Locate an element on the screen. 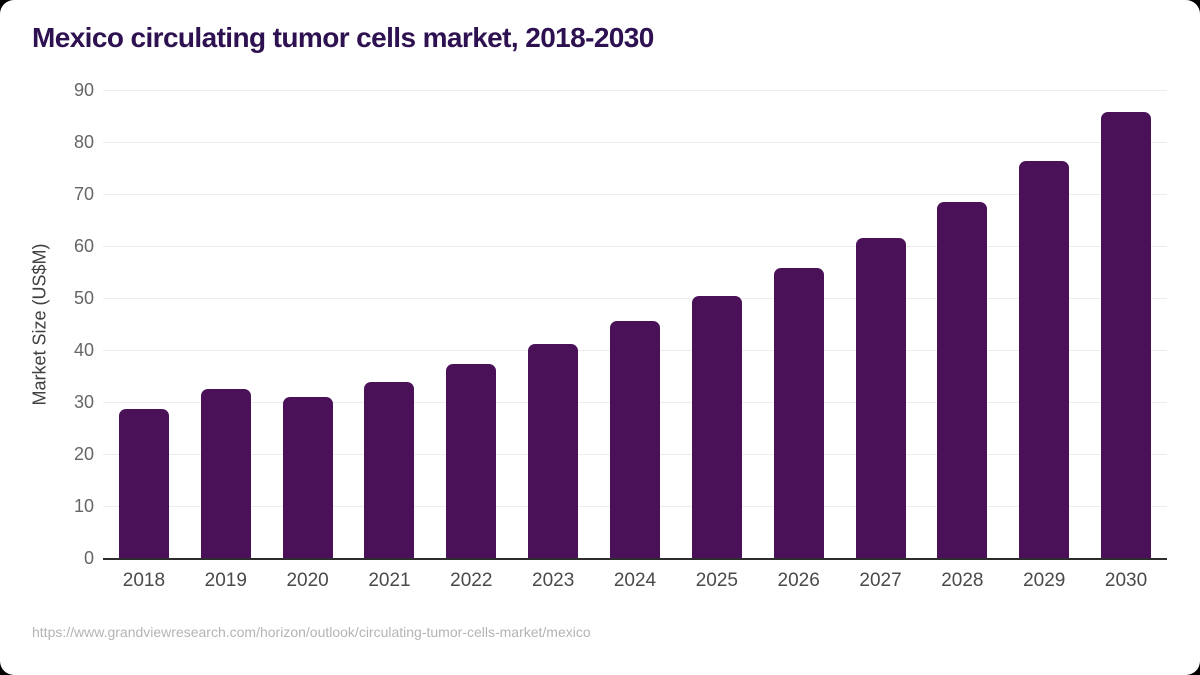 This screenshot has width=1200, height=675. bar-2018 is located at coordinates (143, 483).